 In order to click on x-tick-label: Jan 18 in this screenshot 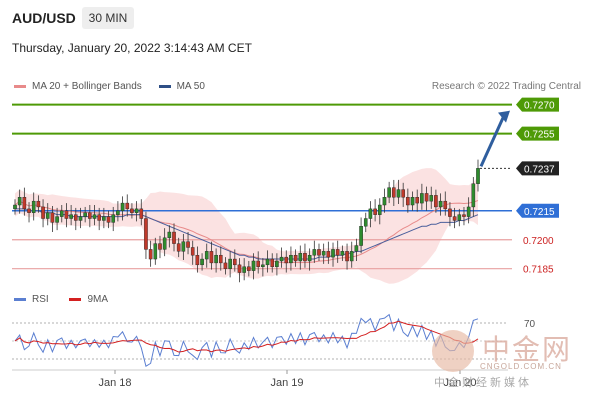, I will do `click(114, 383)`.